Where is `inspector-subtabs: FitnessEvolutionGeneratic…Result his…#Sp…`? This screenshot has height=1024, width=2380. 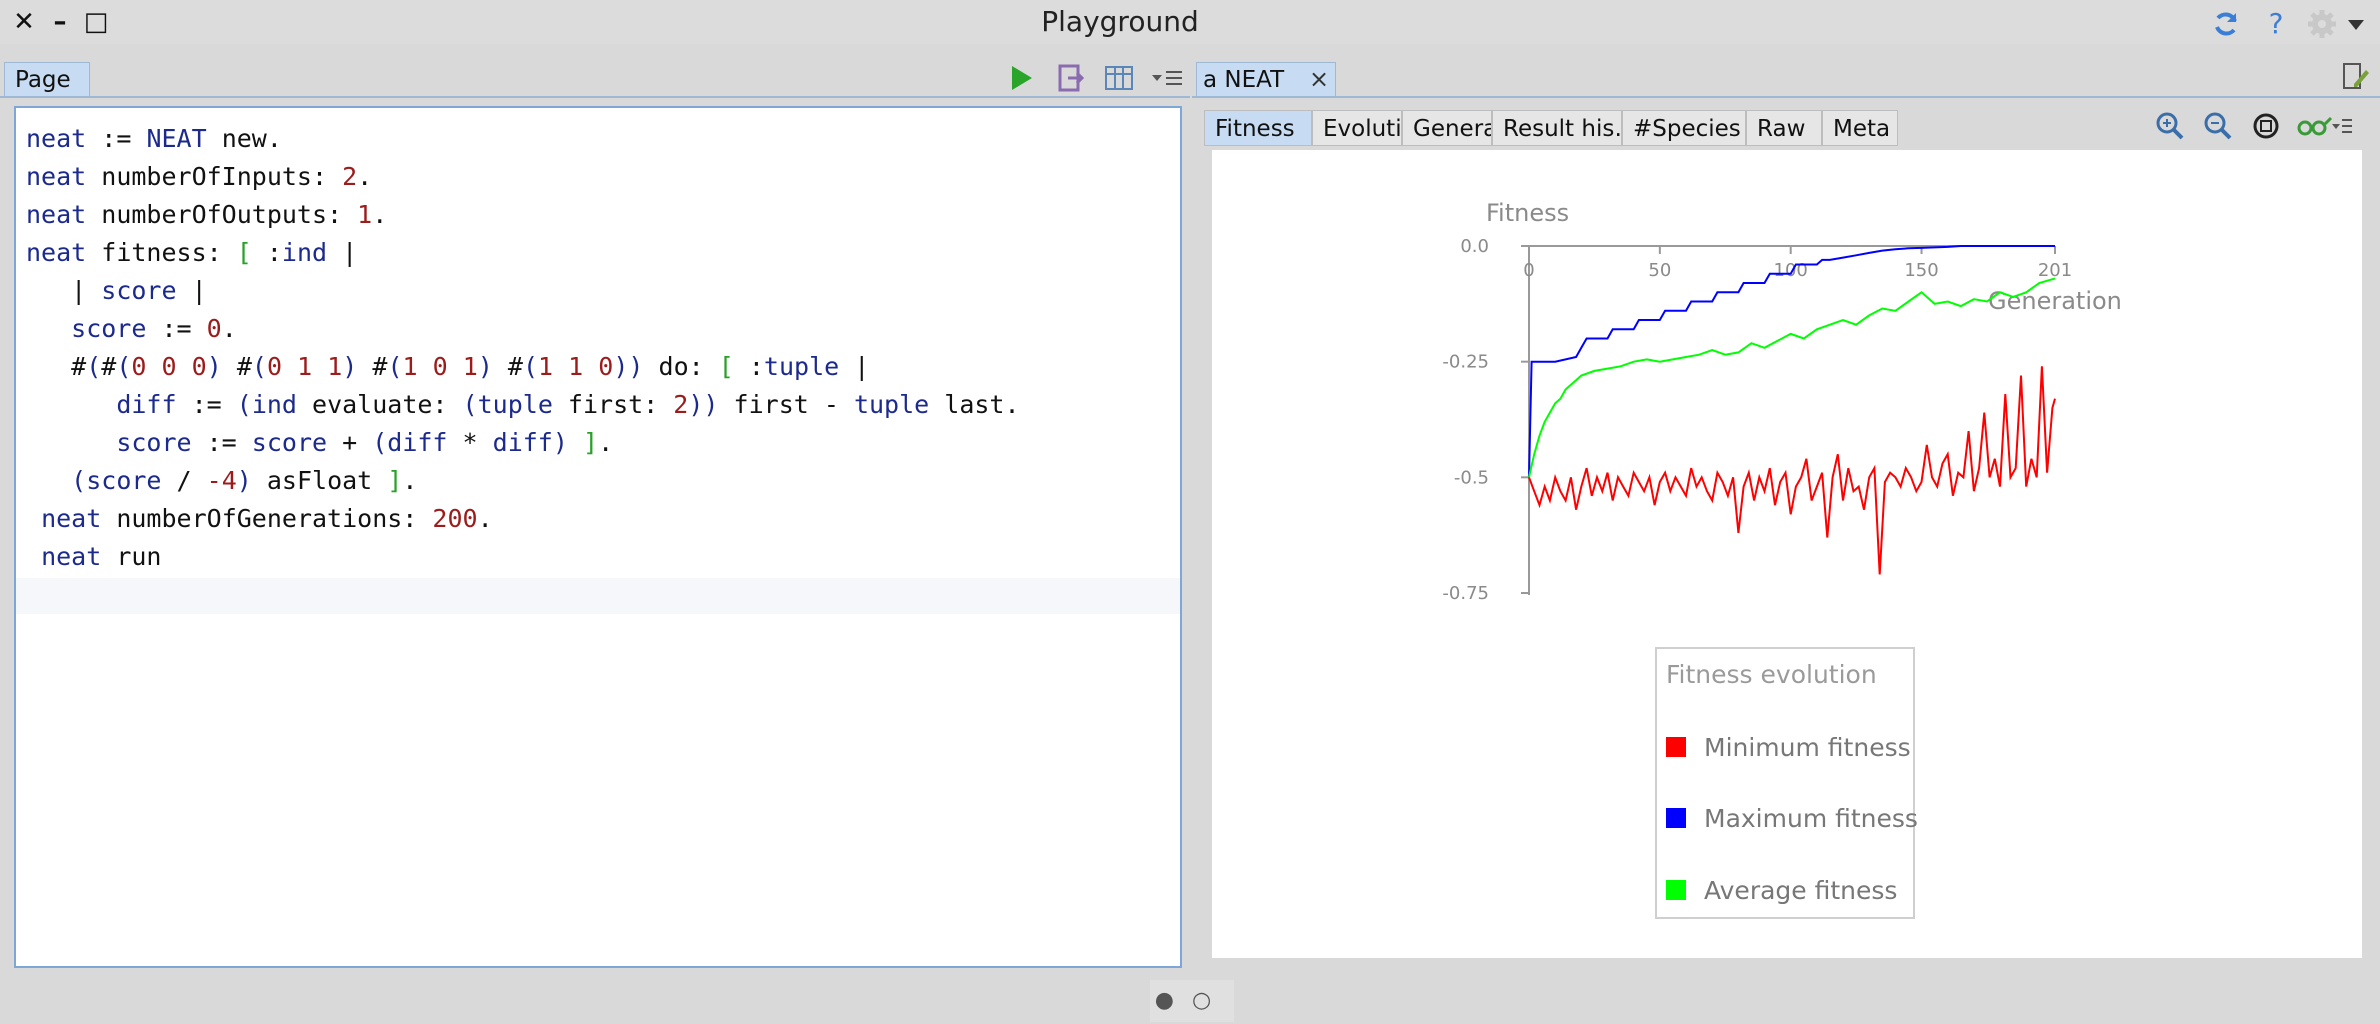
inspector-subtabs: FitnessEvolutionGeneratic…Result his…#Sp… is located at coordinates (1551, 128).